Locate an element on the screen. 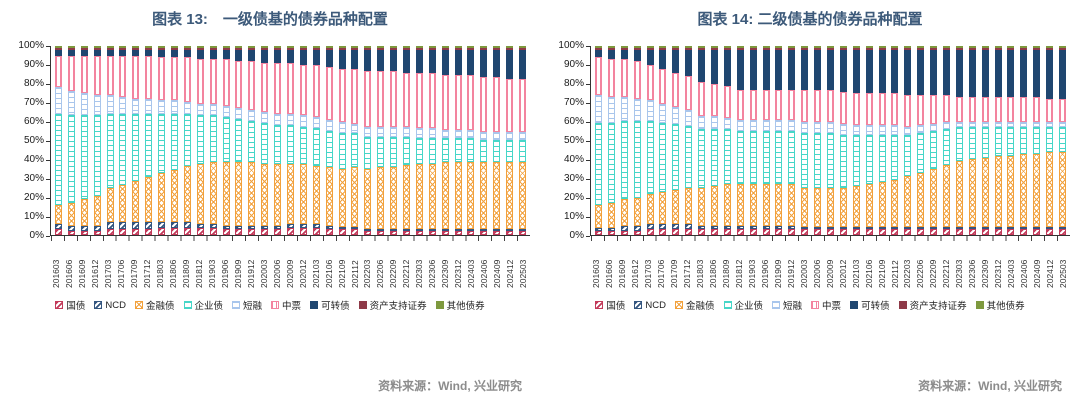  chart13-legend: 国债 NCD 金融债 企业债 短融 中票 可转债 资产支持证券 其他债券 is located at coordinates (270, 305).